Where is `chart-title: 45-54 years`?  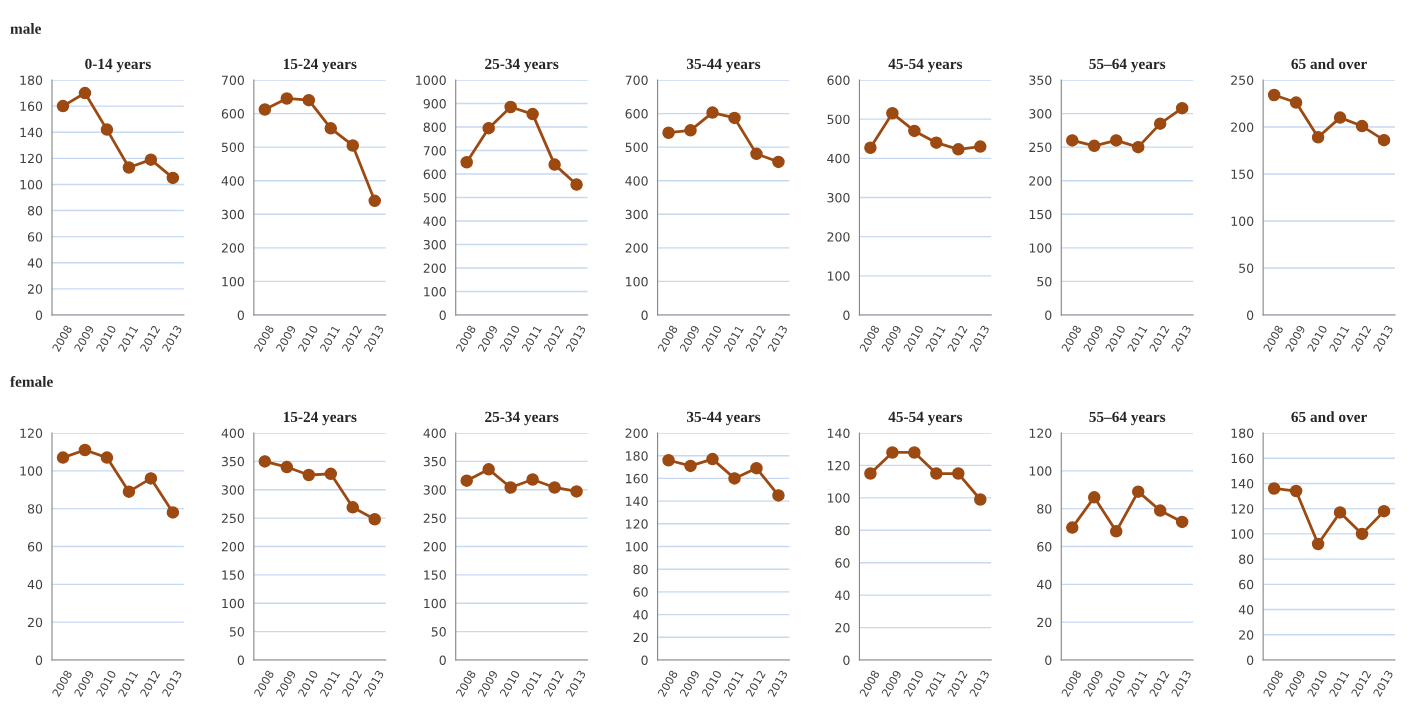
chart-title: 45-54 years is located at coordinates (925, 65).